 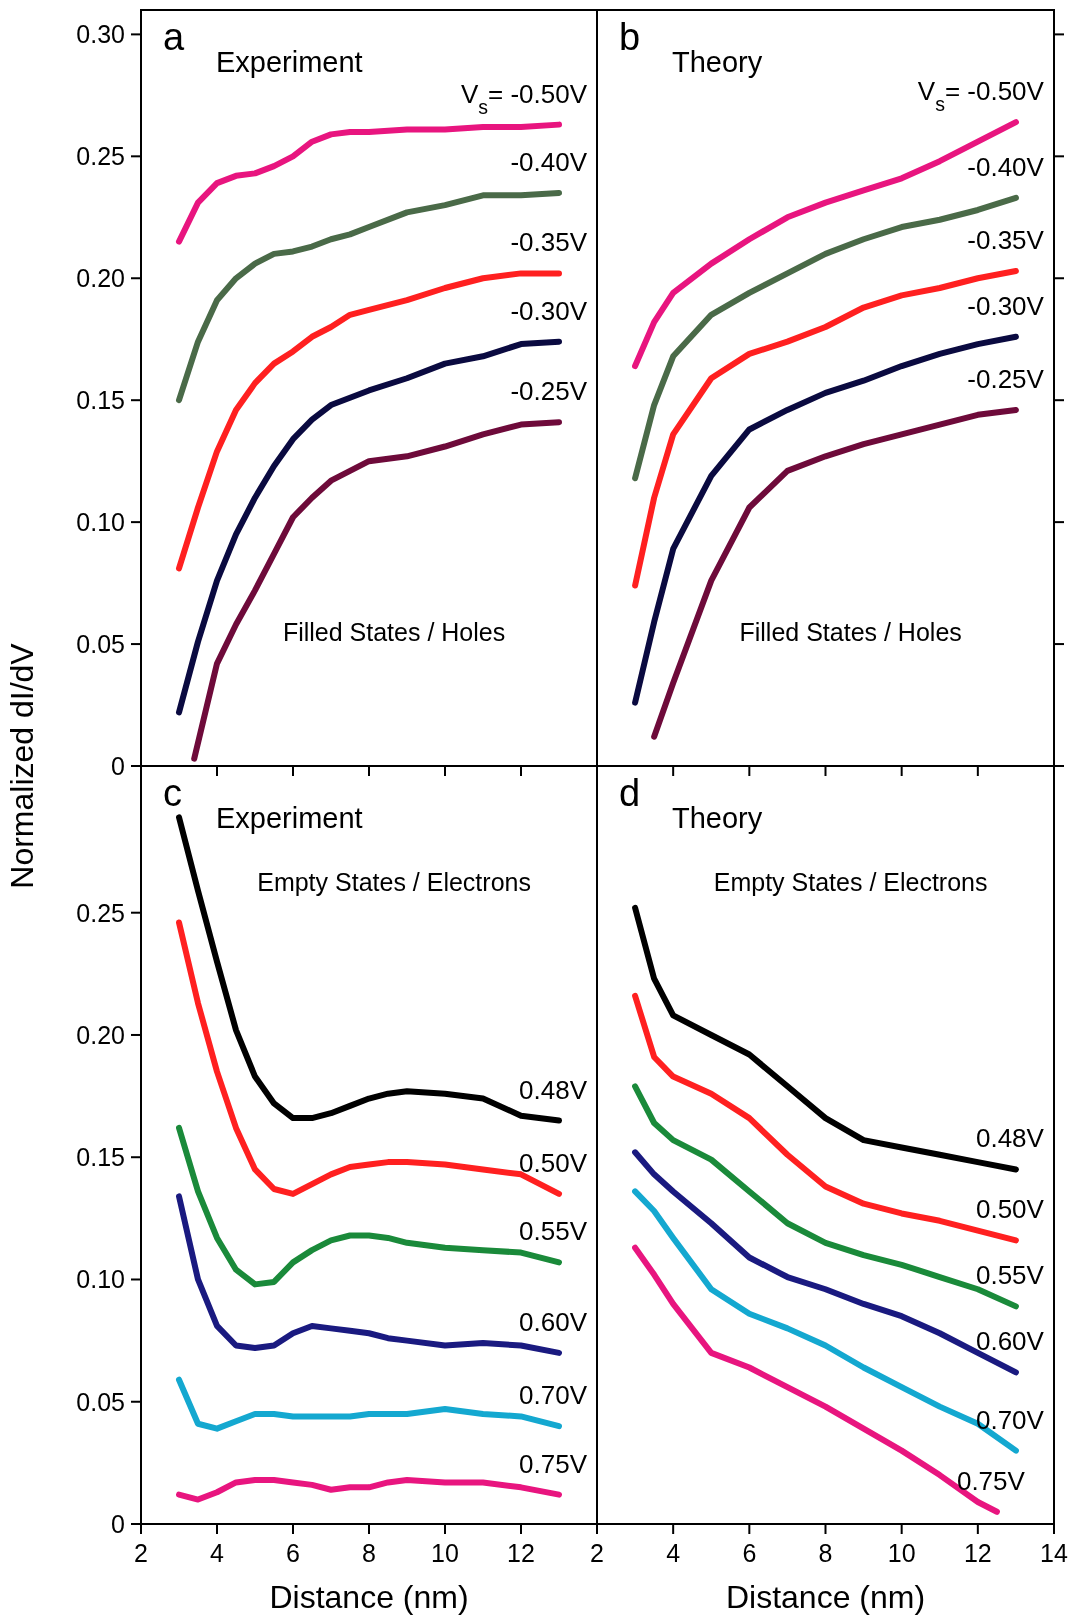 I want to click on y-tick-label: 0.30, so click(x=100, y=34).